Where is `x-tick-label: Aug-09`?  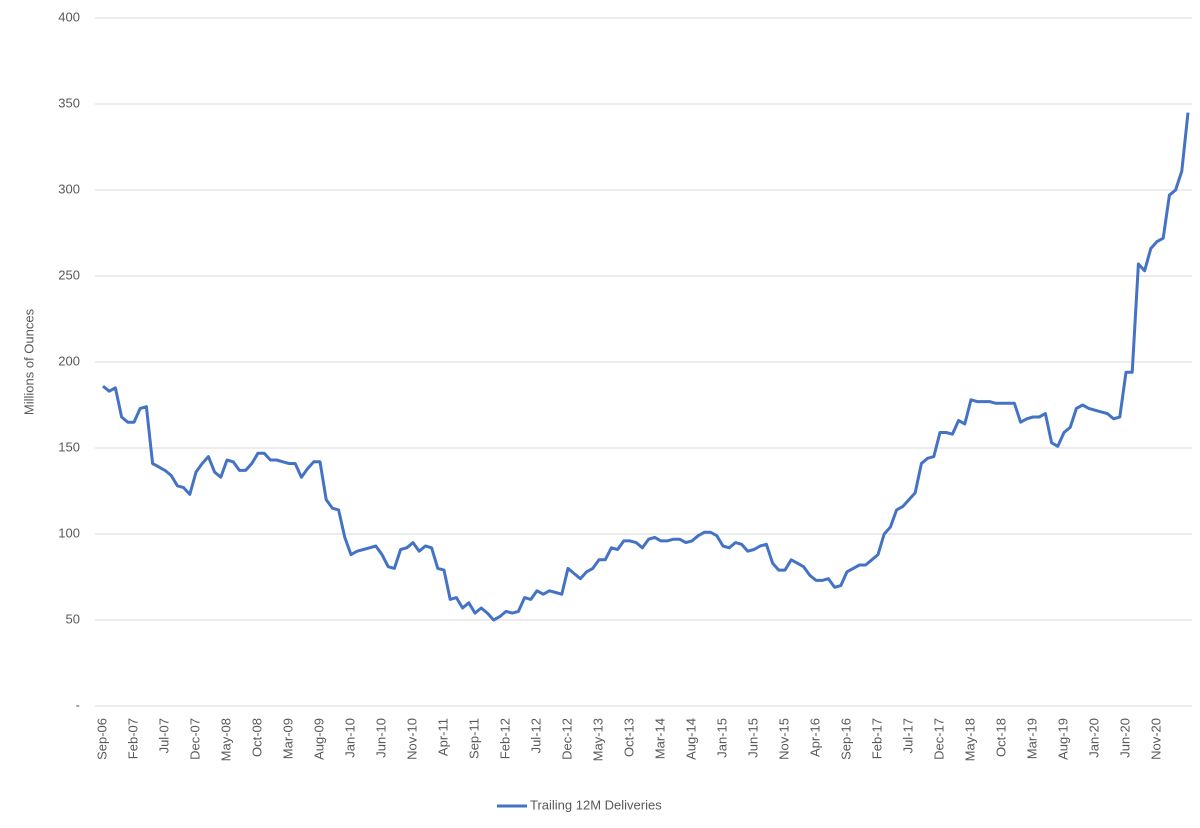
x-tick-label: Aug-09 is located at coordinates (318, 739).